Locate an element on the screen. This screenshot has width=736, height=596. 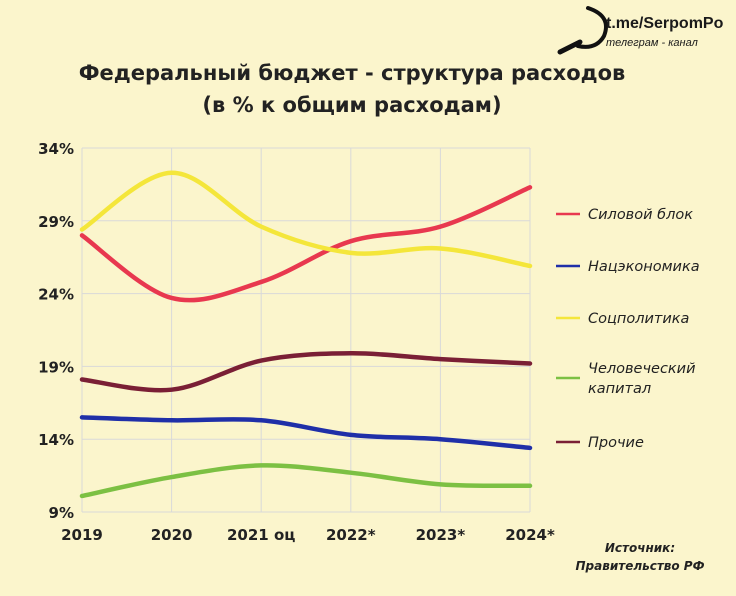
legend-label: Силовой блок is located at coordinates (640, 215).